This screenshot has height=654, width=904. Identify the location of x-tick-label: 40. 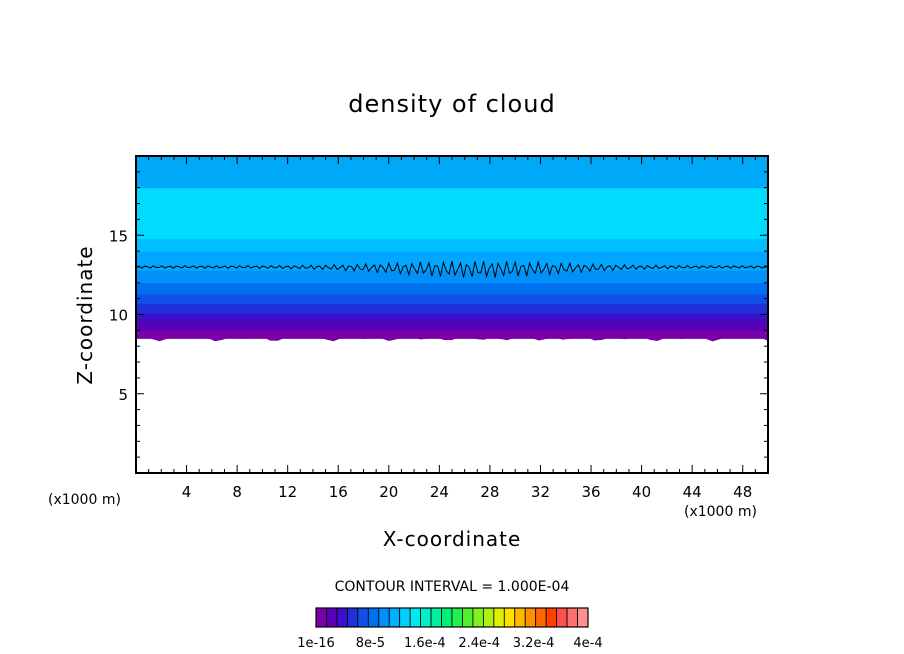
(641, 492).